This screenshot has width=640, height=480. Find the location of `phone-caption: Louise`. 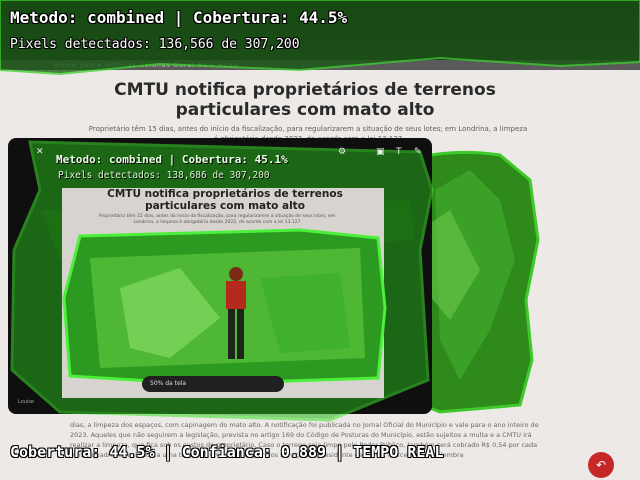

phone-caption: Louise is located at coordinates (26, 402).